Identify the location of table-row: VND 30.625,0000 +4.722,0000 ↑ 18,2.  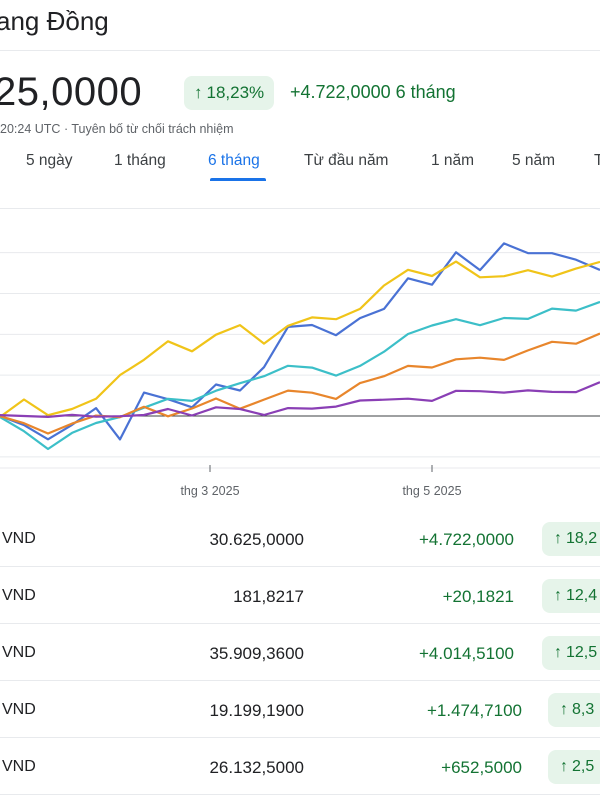
(300, 538).